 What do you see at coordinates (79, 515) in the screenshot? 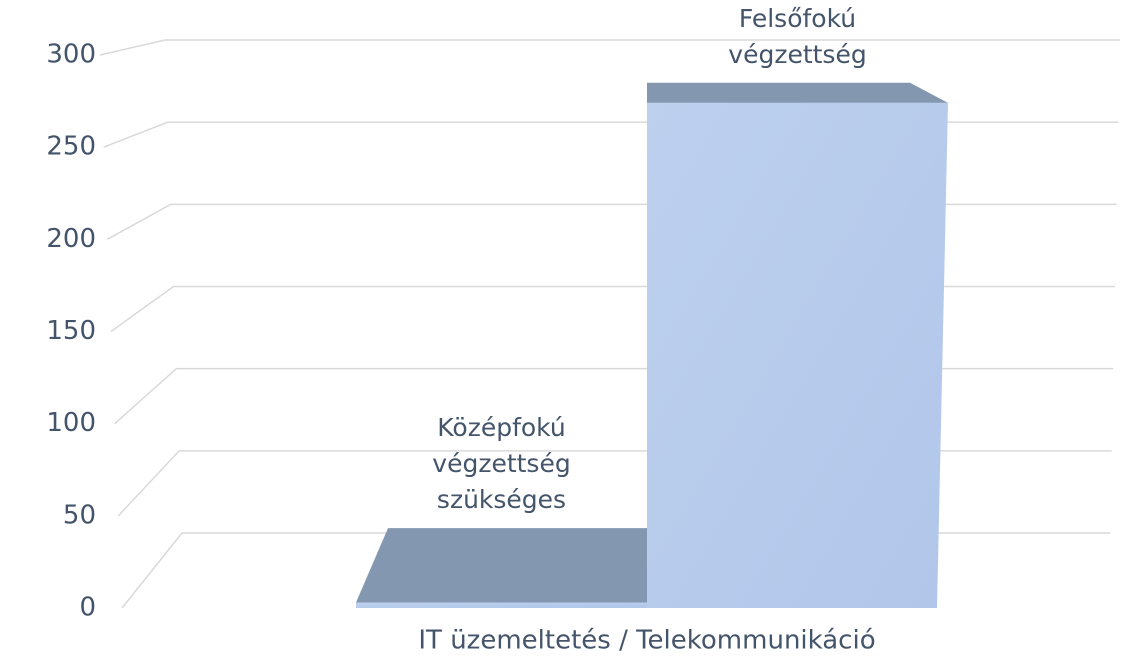
I see `y-tick-label: 50` at bounding box center [79, 515].